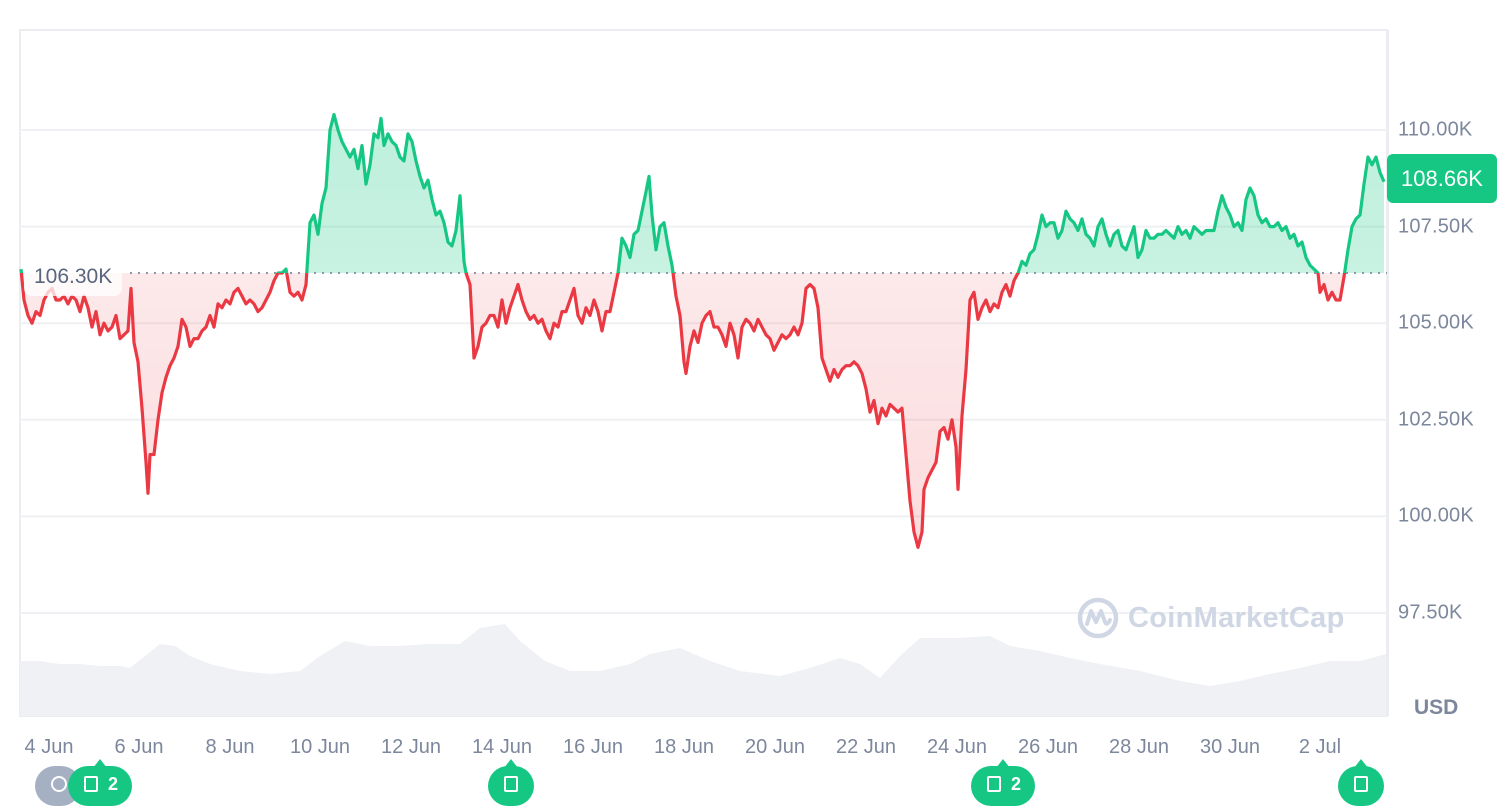  I want to click on x-tick-label: 10 Jun, so click(320, 747).